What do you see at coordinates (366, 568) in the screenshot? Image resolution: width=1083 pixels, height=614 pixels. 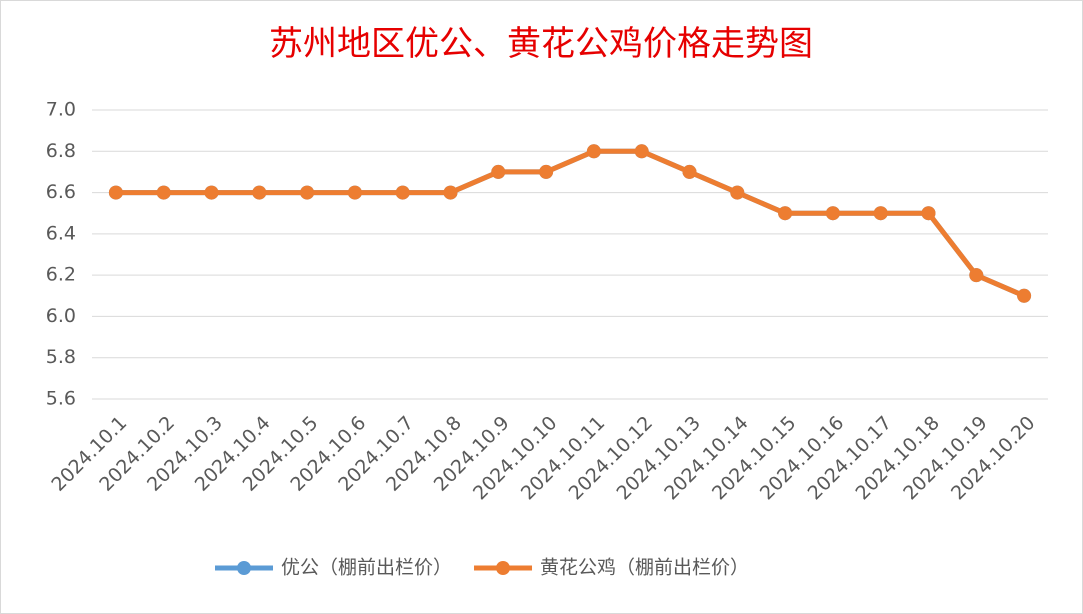 I see `legend-label: 优公（棚前出栏价）` at bounding box center [366, 568].